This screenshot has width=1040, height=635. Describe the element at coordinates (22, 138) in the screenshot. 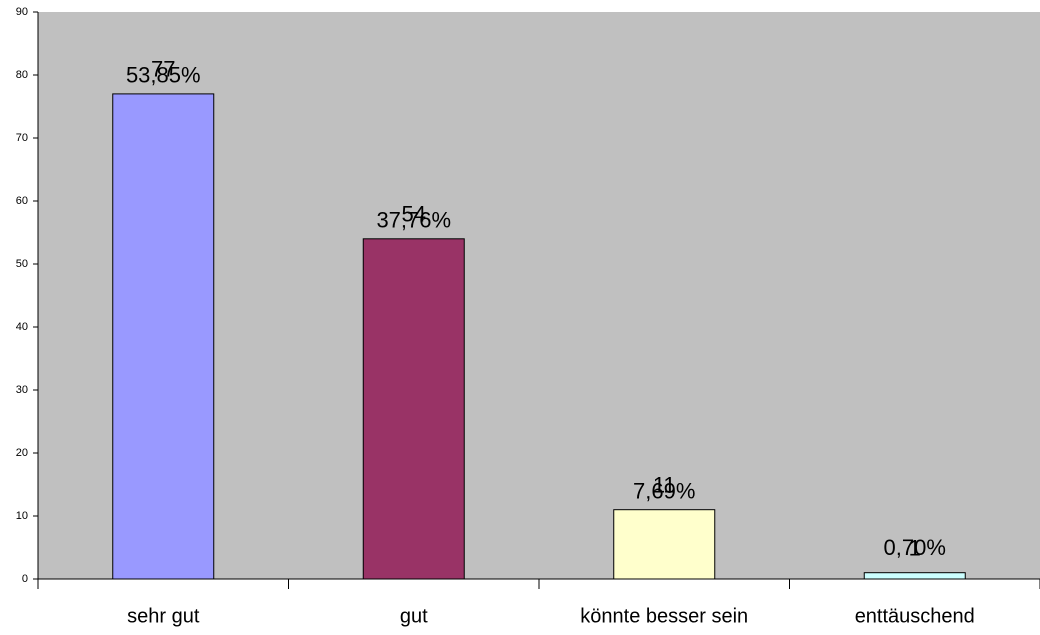

I see `y-tick-label: 70` at that location.